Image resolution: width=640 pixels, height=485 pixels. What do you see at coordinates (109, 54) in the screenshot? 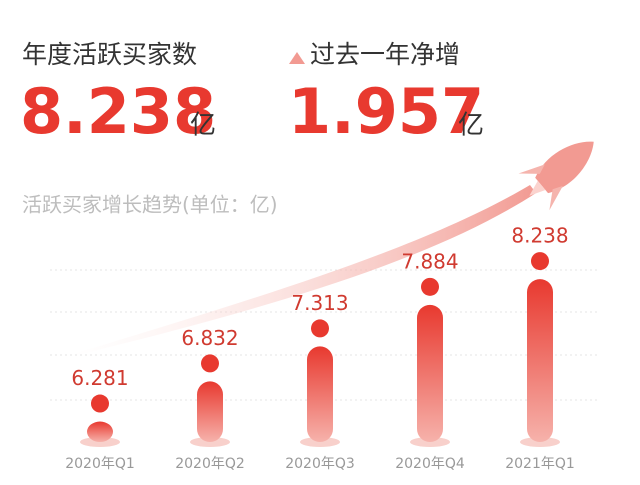
I see `stat-label: 年度活跃买家数` at bounding box center [109, 54].